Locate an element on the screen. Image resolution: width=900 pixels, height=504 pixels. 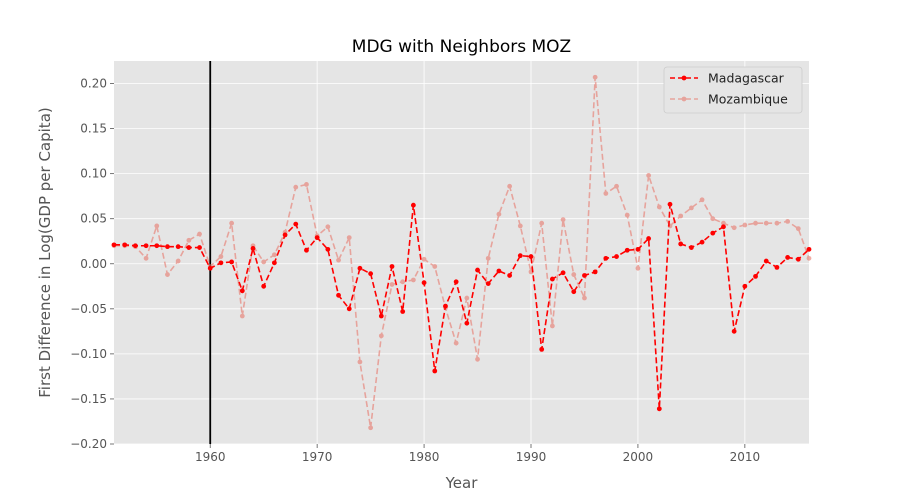
legend-marker-madagascar is located at coordinates (684, 78).